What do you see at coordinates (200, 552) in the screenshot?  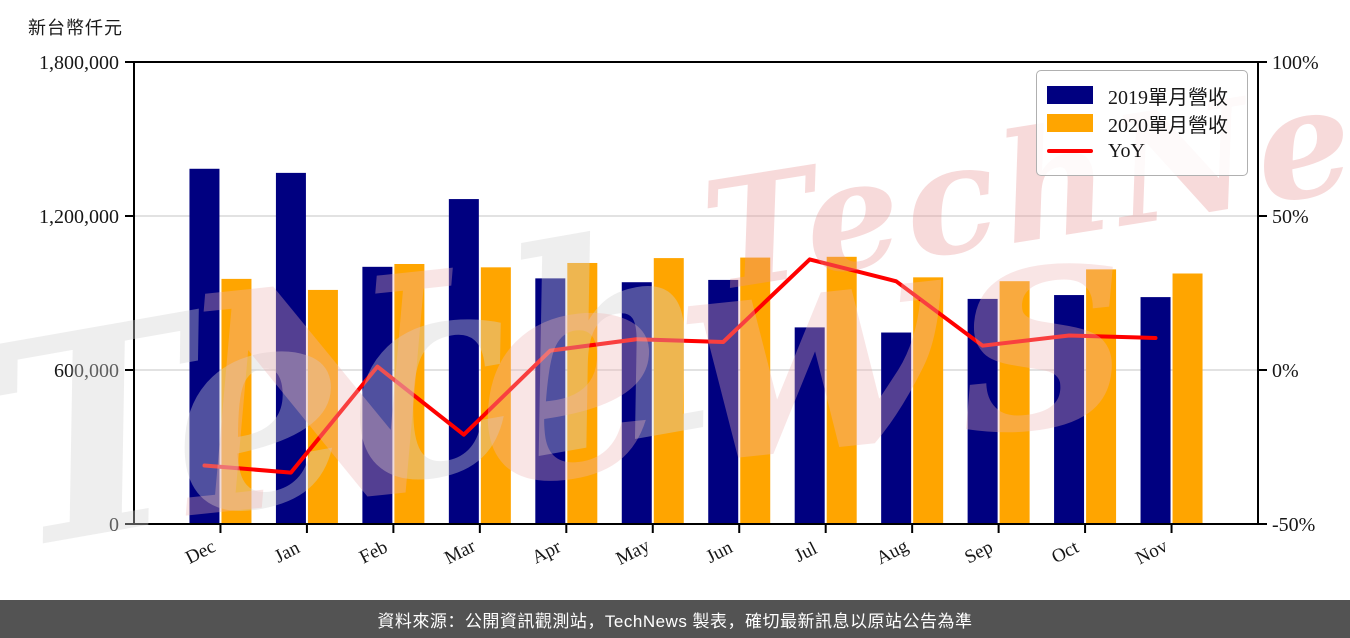 I see `x-tick-label-dec: Dec` at bounding box center [200, 552].